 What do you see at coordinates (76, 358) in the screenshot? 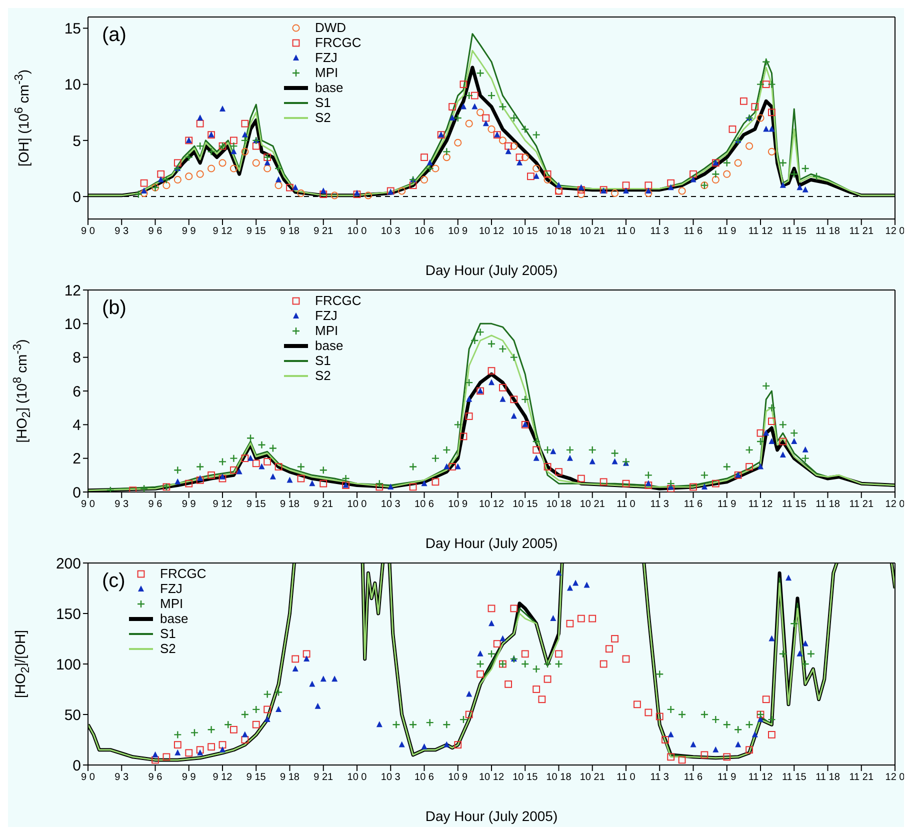
I see `y-tick-label: 8` at bounding box center [76, 358].